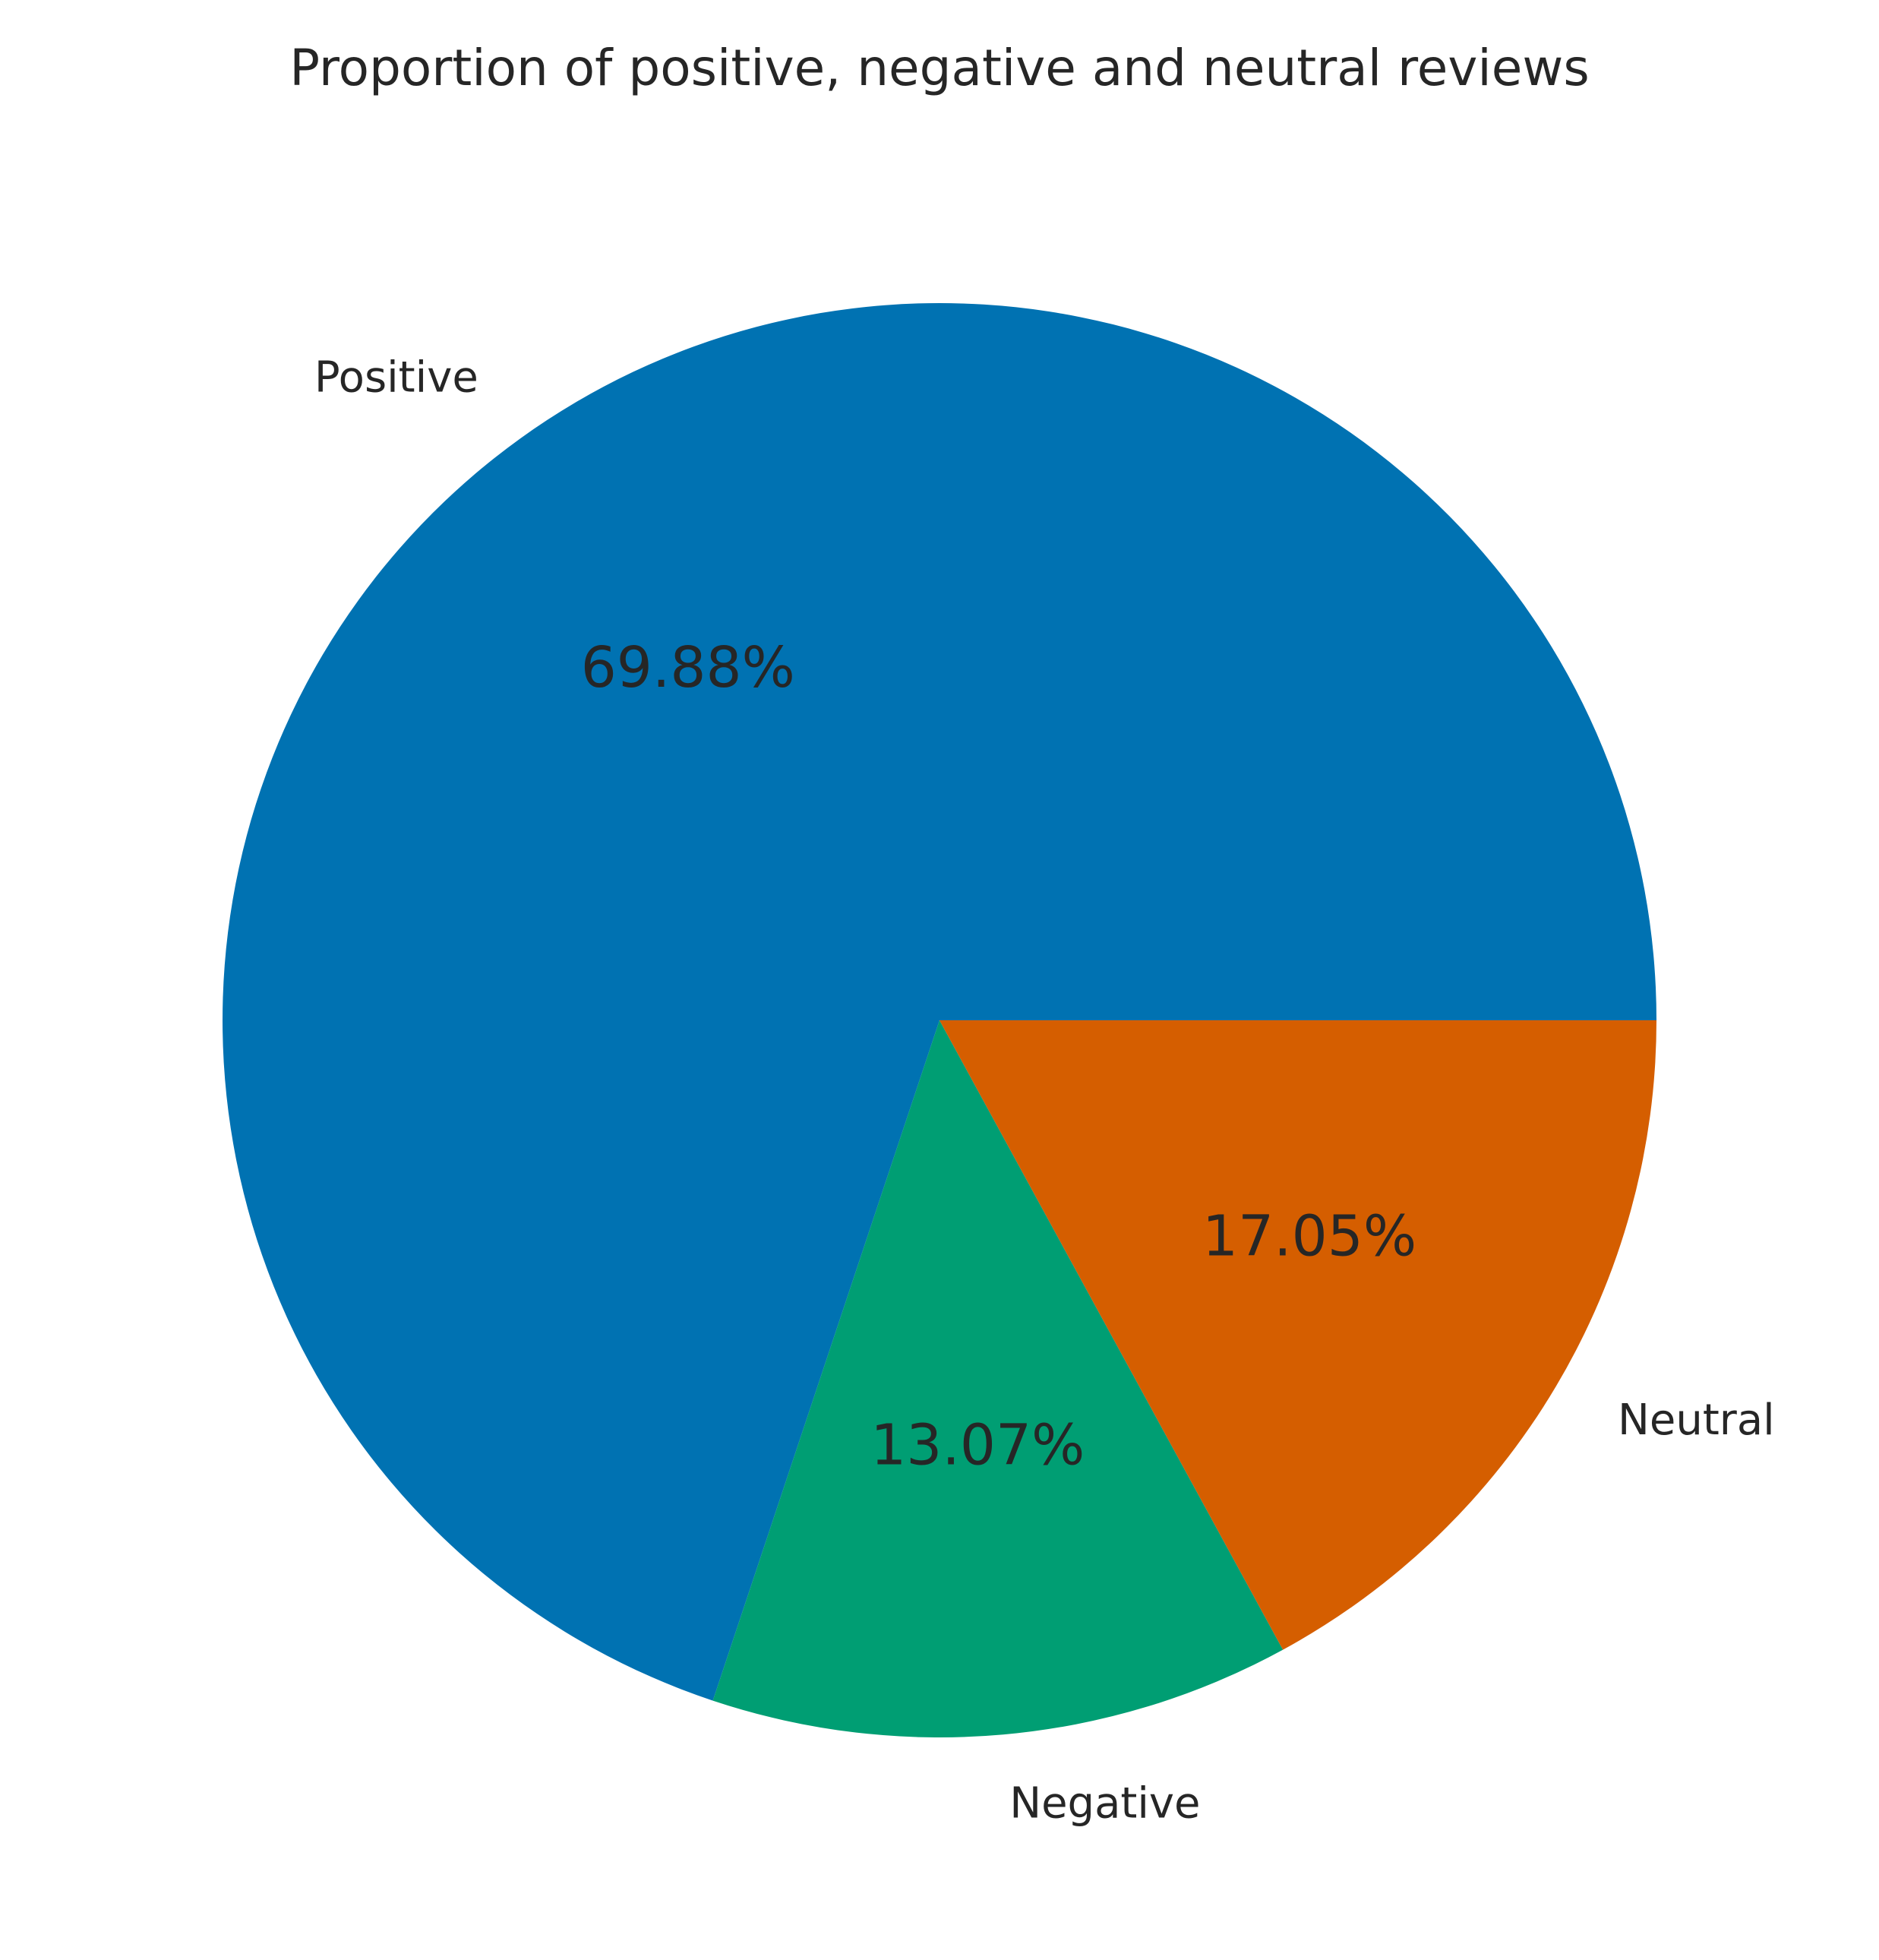  I want to click on slice-percent-negative: 13.07%, so click(977, 1445).